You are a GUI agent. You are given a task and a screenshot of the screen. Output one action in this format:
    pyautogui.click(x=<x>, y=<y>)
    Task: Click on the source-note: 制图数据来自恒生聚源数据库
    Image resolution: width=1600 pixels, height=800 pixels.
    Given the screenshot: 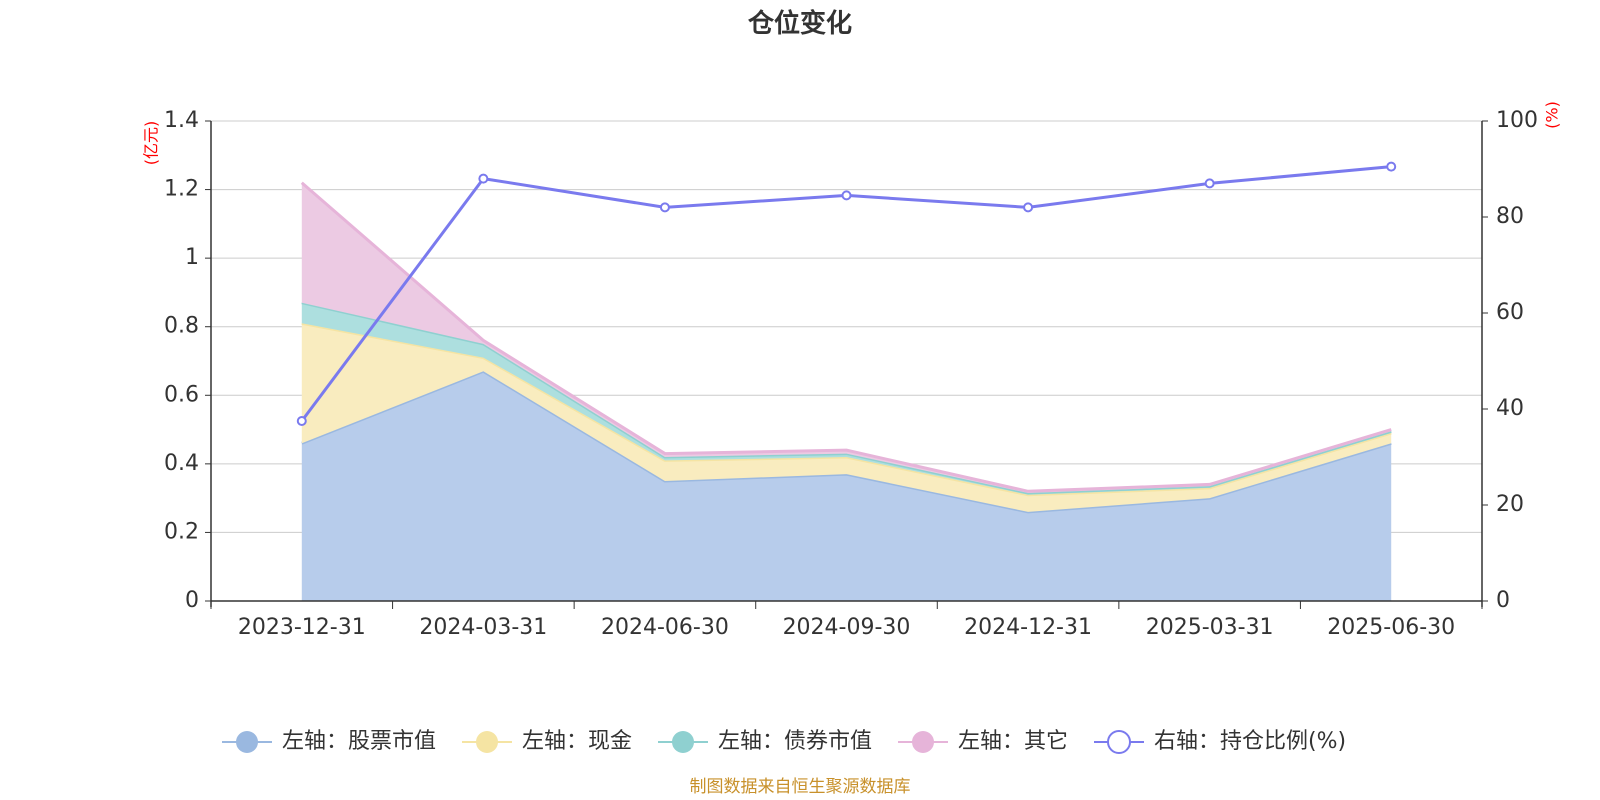 What is the action you would take?
    pyautogui.click(x=800, y=787)
    